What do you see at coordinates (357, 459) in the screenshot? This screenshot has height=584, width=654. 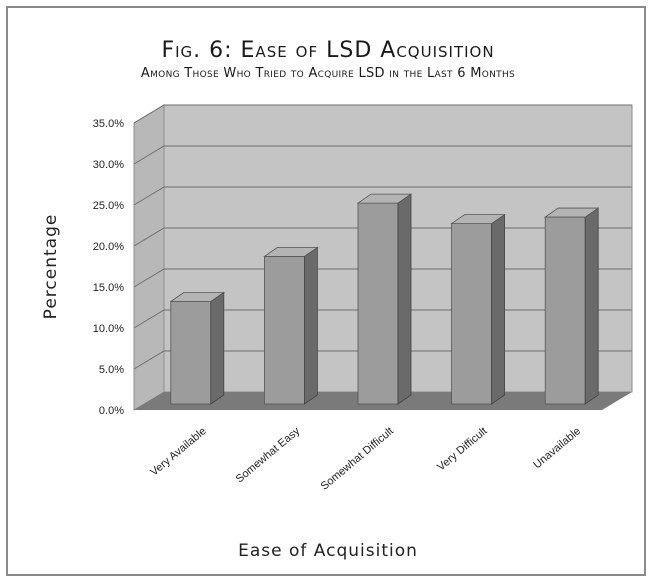 I see `x-tick-label: Somewhat Difficult` at bounding box center [357, 459].